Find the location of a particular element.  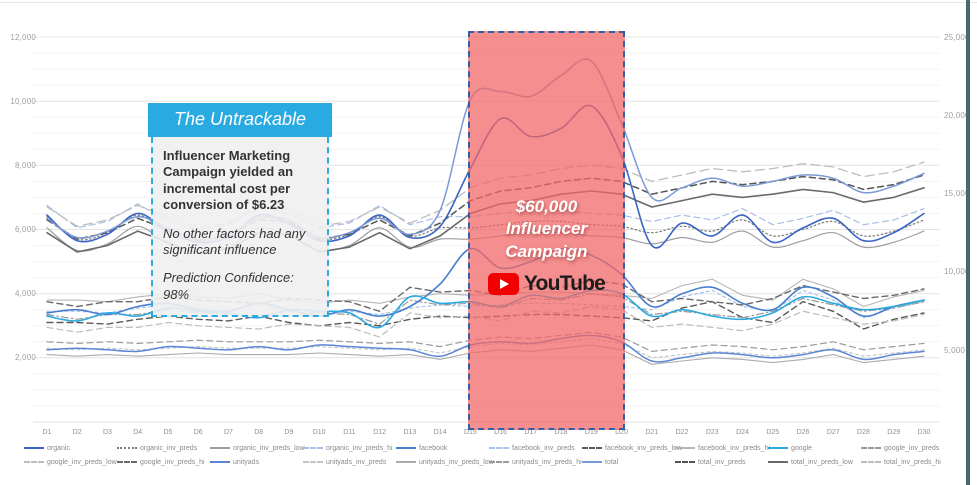

legend-item-facebook_inv_preds: facebook_inv_preds is located at coordinates (532, 448).